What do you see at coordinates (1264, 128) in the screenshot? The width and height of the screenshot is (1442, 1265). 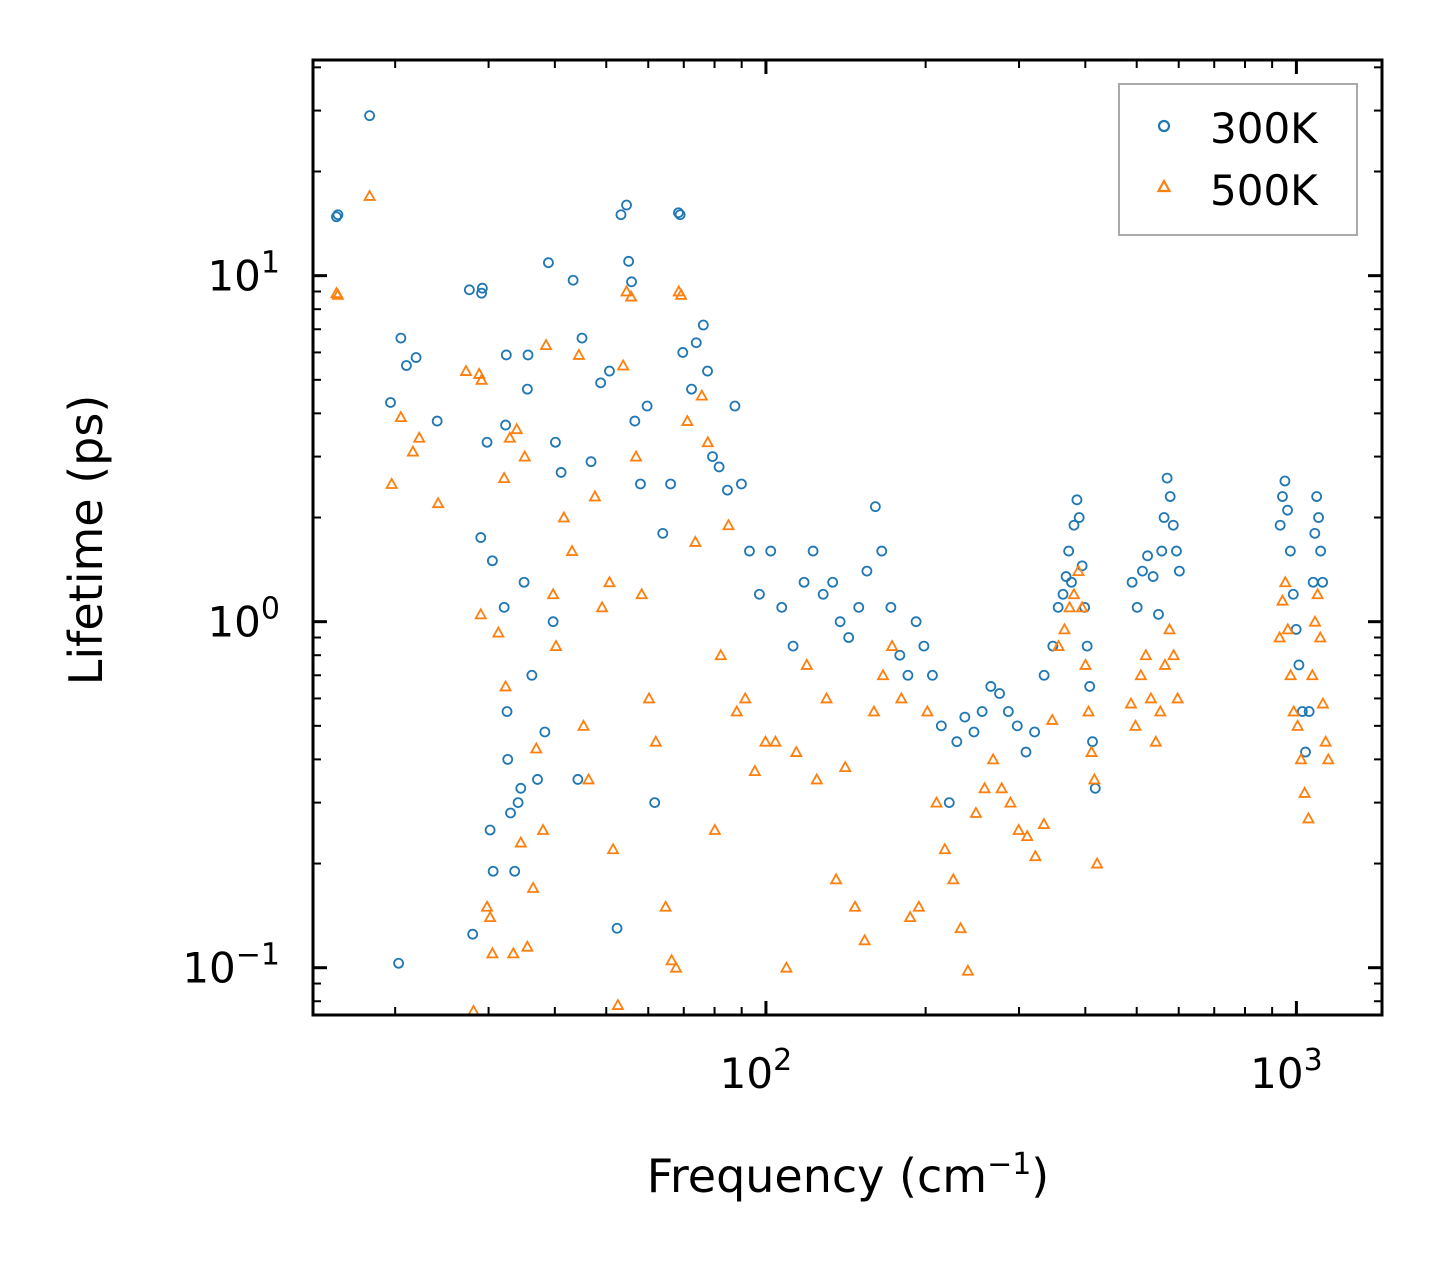 I see `legend-label-300k: 300K` at bounding box center [1264, 128].